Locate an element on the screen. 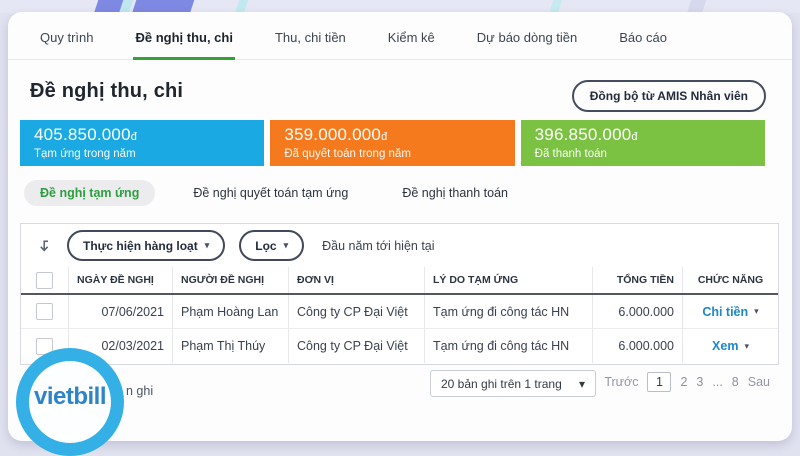 The width and height of the screenshot is (800, 456). records-count-label: n ghi is located at coordinates (140, 391).